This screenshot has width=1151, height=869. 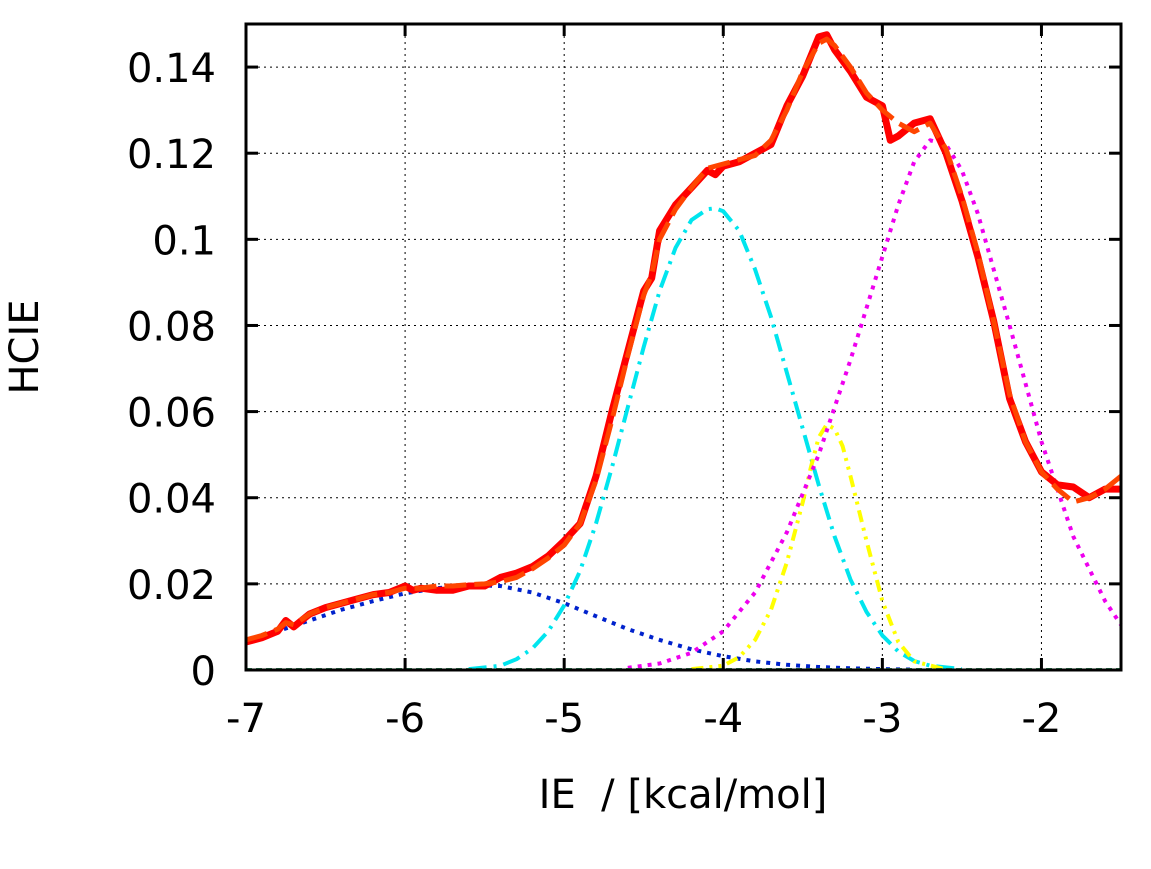 I want to click on y-tick-label: 0.08, so click(x=171, y=327).